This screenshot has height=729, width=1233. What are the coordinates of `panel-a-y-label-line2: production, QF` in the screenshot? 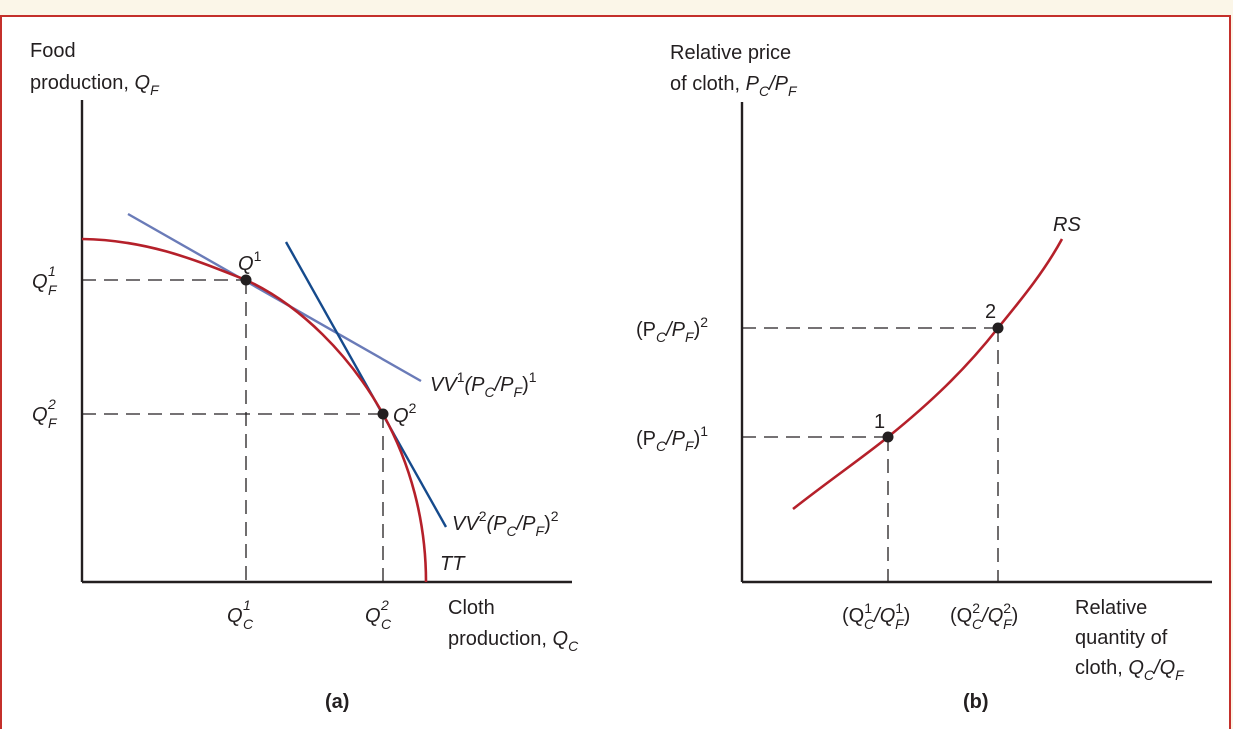 It's located at (95, 85).